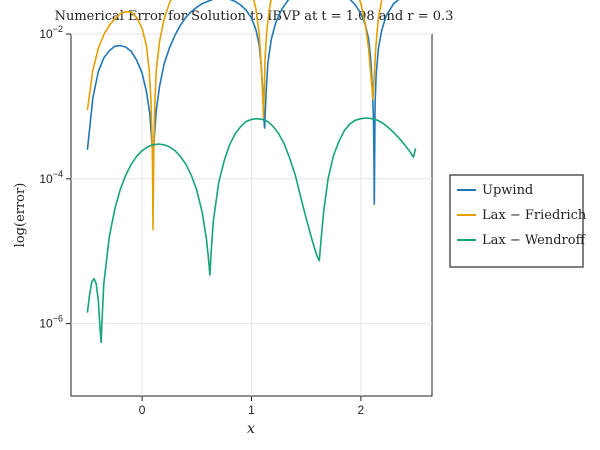 The width and height of the screenshot is (600, 450). I want to click on y-axis-ticks: 10⁻⁶ 10⁻⁴ 10⁻², so click(55, 177).